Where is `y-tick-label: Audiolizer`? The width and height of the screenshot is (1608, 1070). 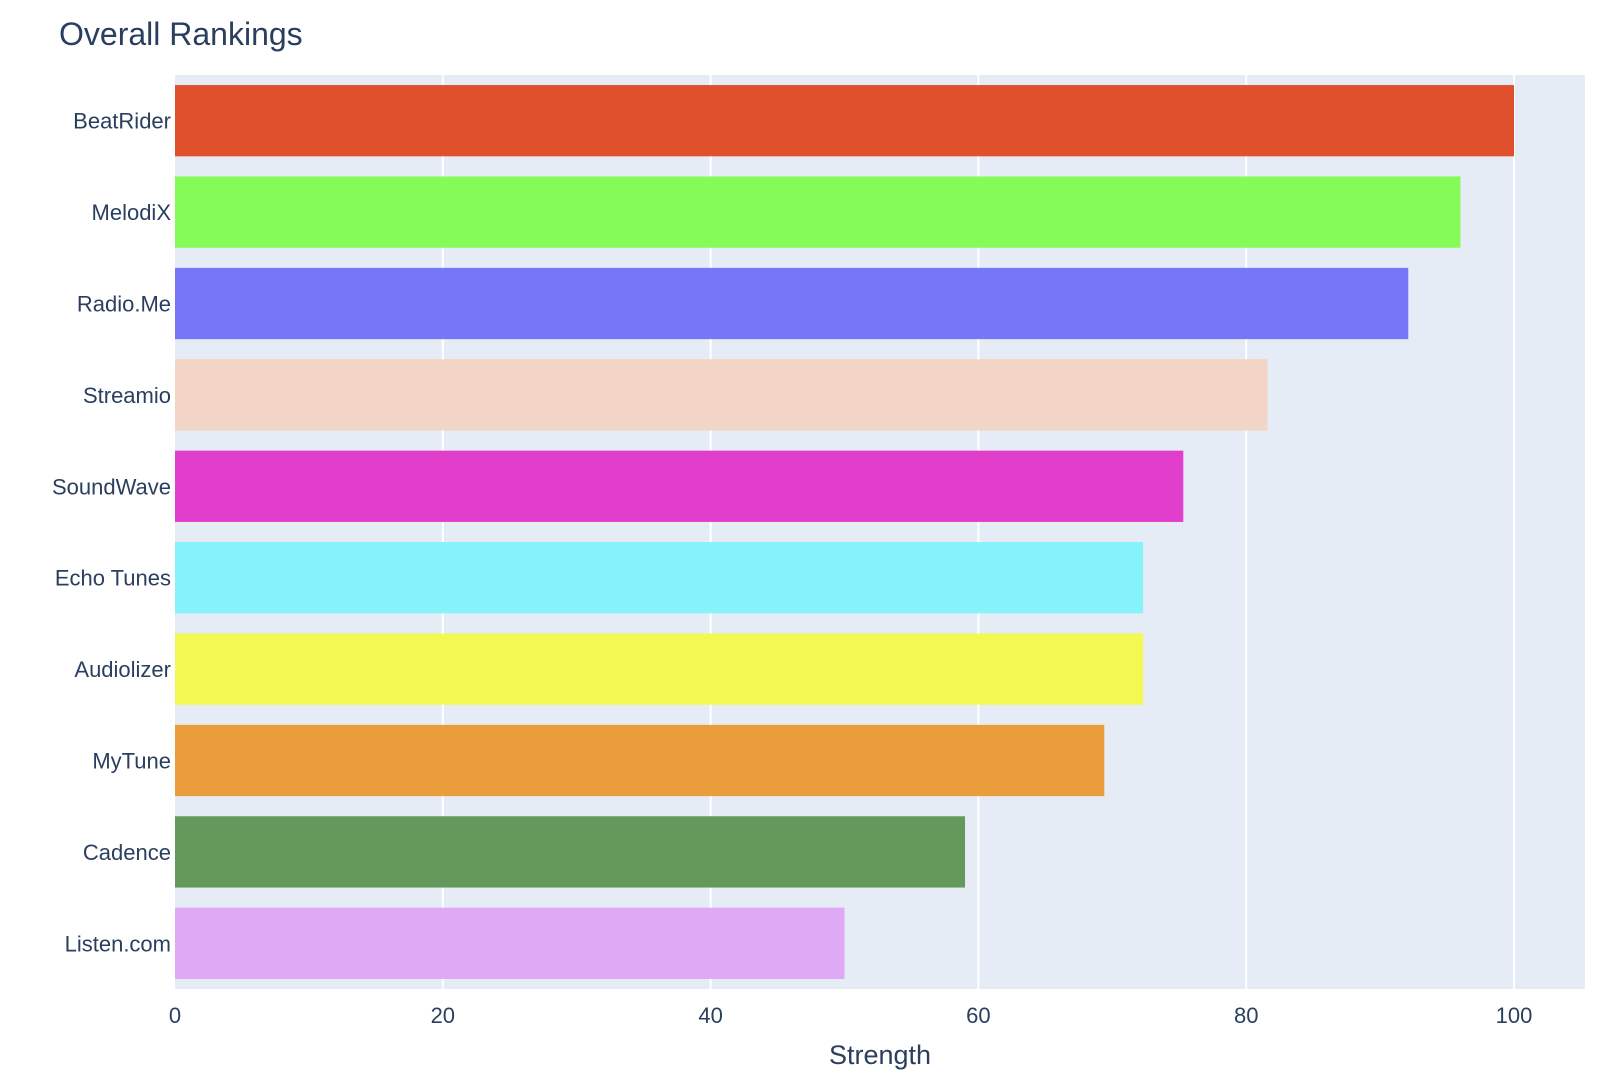 y-tick-label: Audiolizer is located at coordinates (122, 669).